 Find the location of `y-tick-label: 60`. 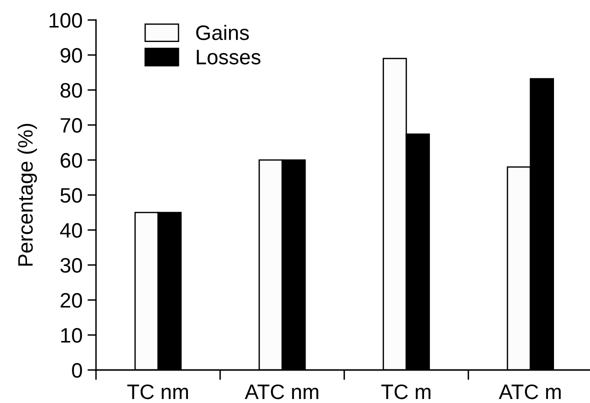

y-tick-label: 60 is located at coordinates (71, 160).